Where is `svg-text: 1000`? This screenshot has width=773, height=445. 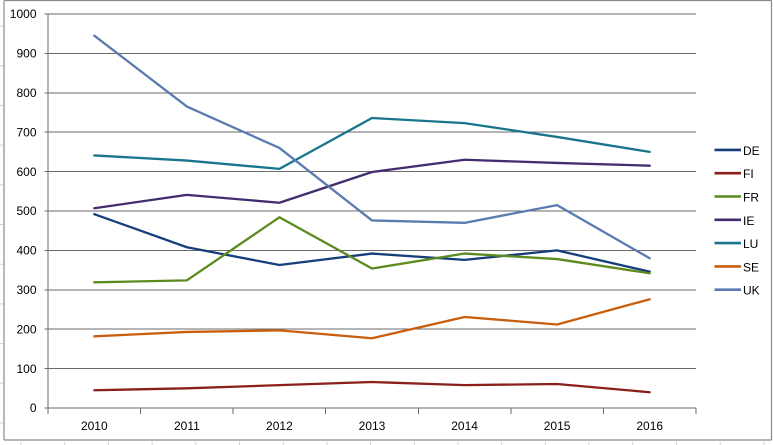
svg-text: 1000 is located at coordinates (23, 14).